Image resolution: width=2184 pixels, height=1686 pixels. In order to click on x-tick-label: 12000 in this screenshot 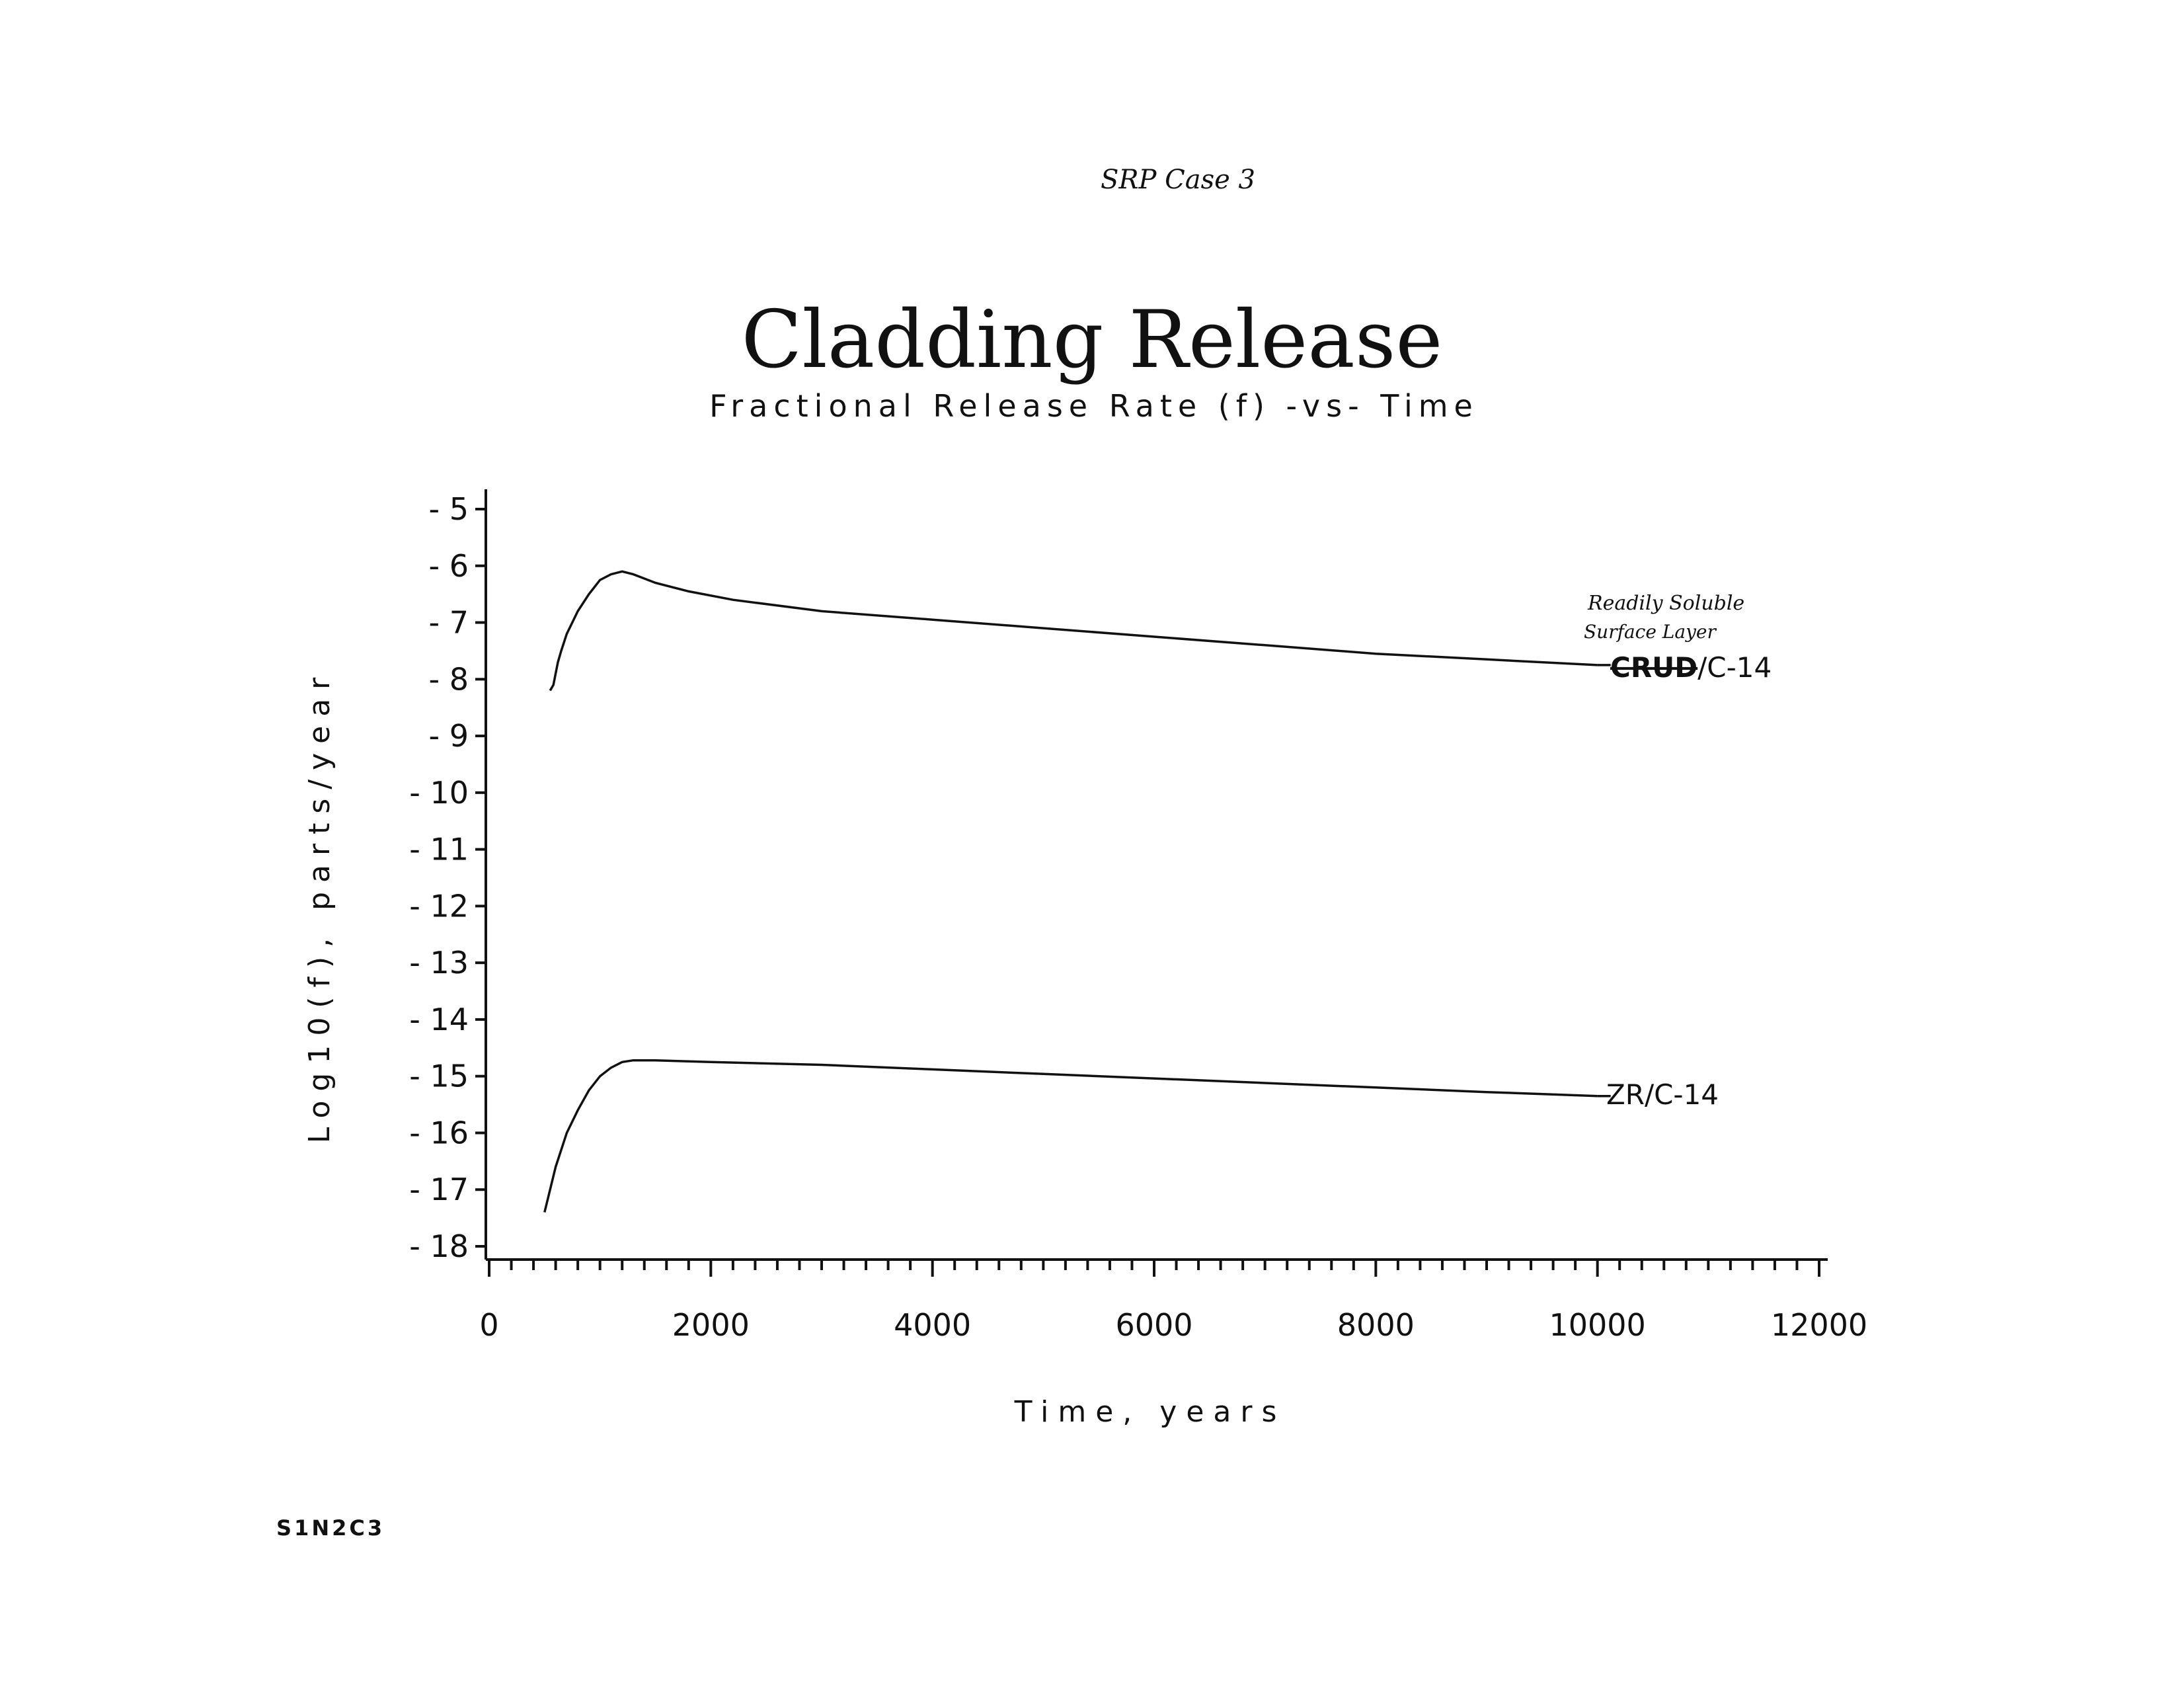, I will do `click(1819, 1325)`.